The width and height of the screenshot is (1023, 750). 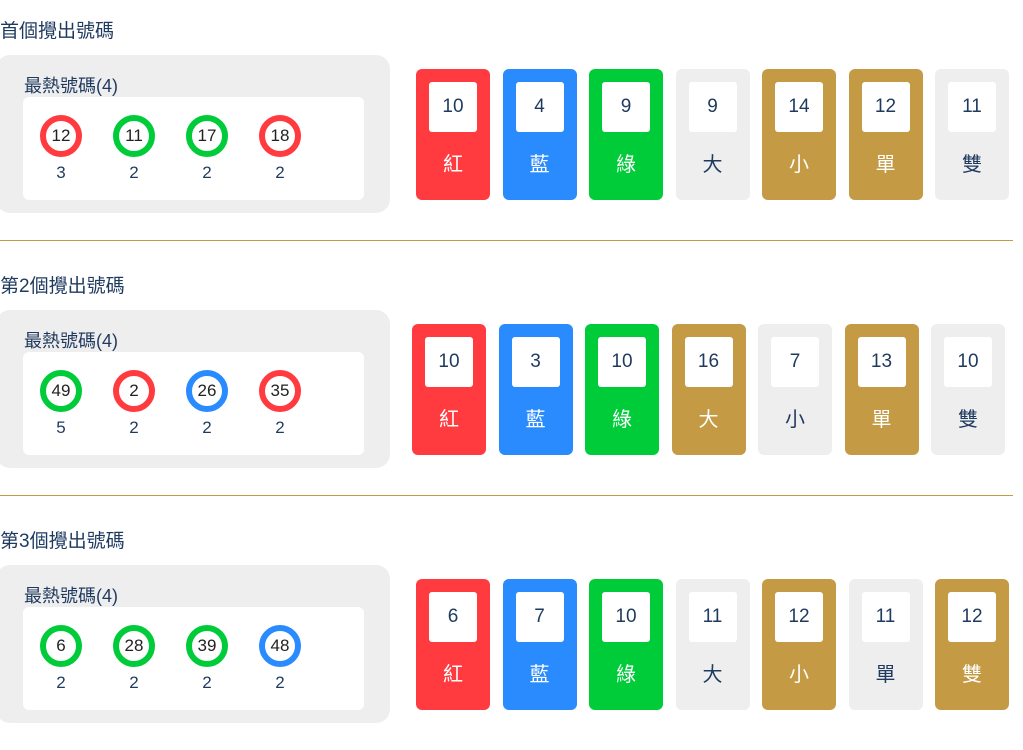 I want to click on category-count: 3, so click(x=535, y=362).